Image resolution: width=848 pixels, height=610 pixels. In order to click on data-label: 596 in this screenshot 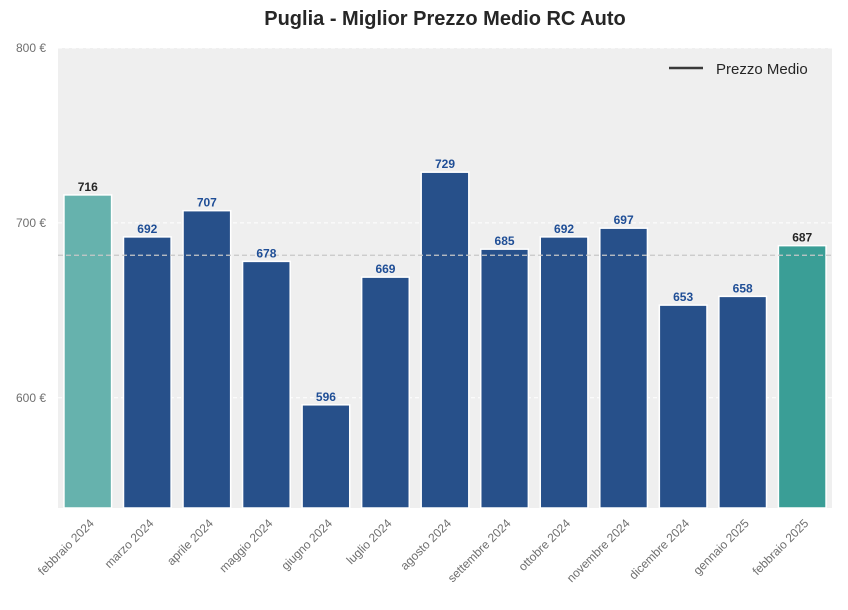, I will do `click(326, 397)`.